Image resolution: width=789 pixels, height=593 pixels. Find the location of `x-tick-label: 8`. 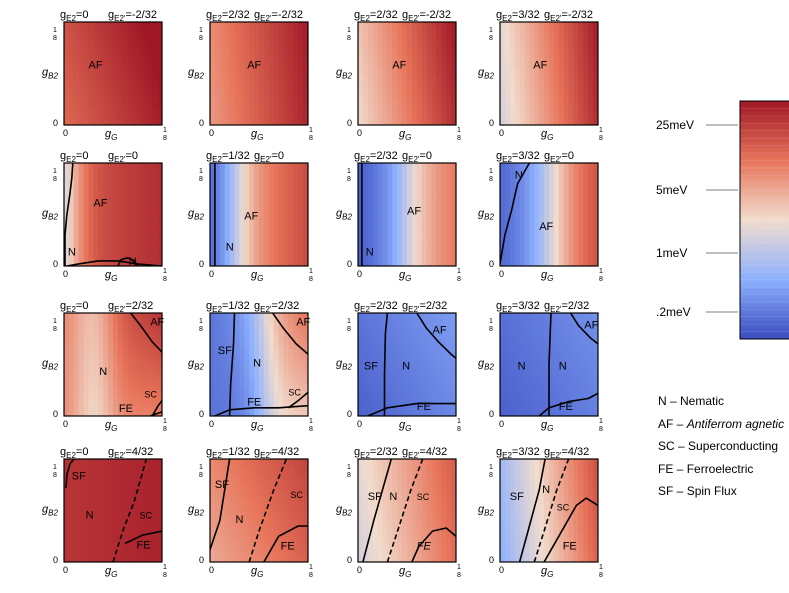

x-tick-label: 8 is located at coordinates (601, 279).